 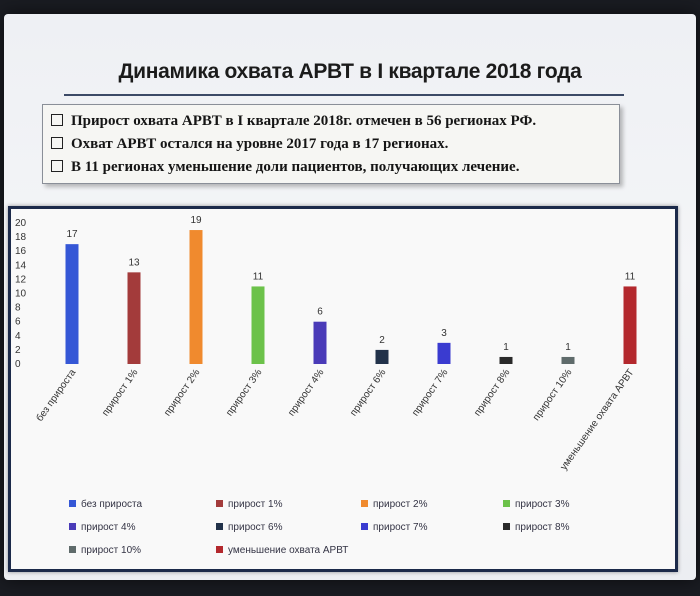 What do you see at coordinates (182, 392) in the screenshot?
I see `category-label: прирост 2%` at bounding box center [182, 392].